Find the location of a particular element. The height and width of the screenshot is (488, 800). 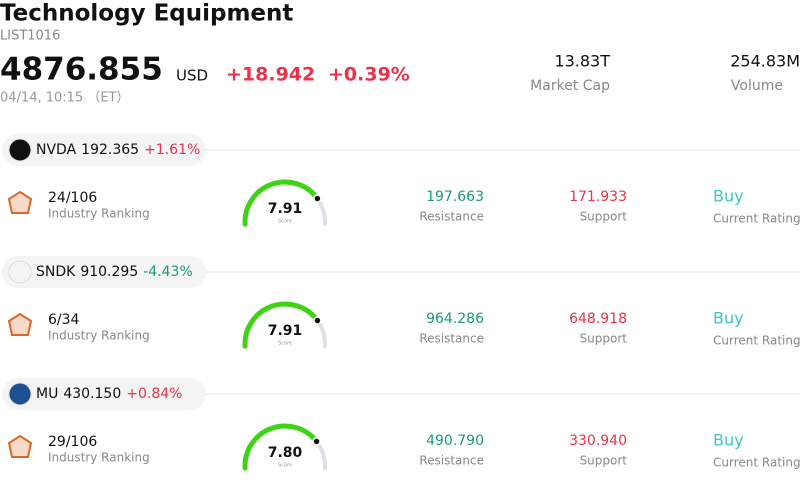

stock-ticker: MU 430.150 +0.84% is located at coordinates (109, 394).